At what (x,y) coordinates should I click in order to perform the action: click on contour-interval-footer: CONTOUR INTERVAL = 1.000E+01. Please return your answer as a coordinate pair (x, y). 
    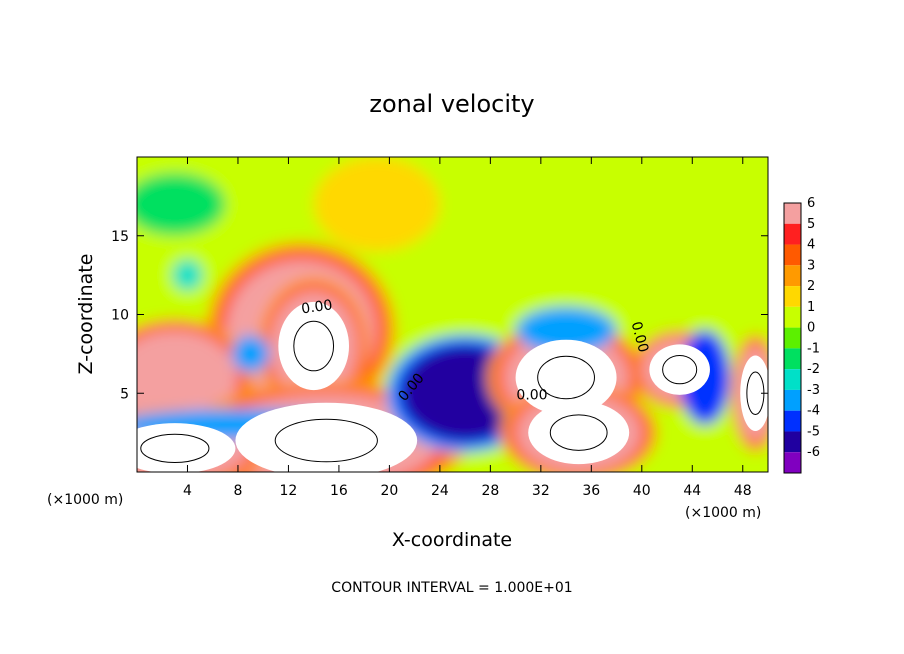
    Looking at the image, I should click on (451, 588).